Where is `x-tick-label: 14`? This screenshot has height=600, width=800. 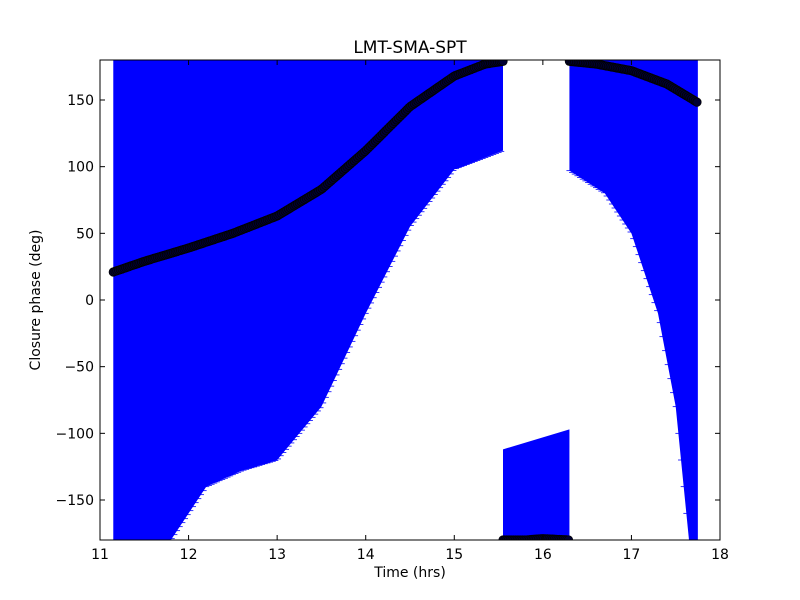
x-tick-label: 14 is located at coordinates (366, 555).